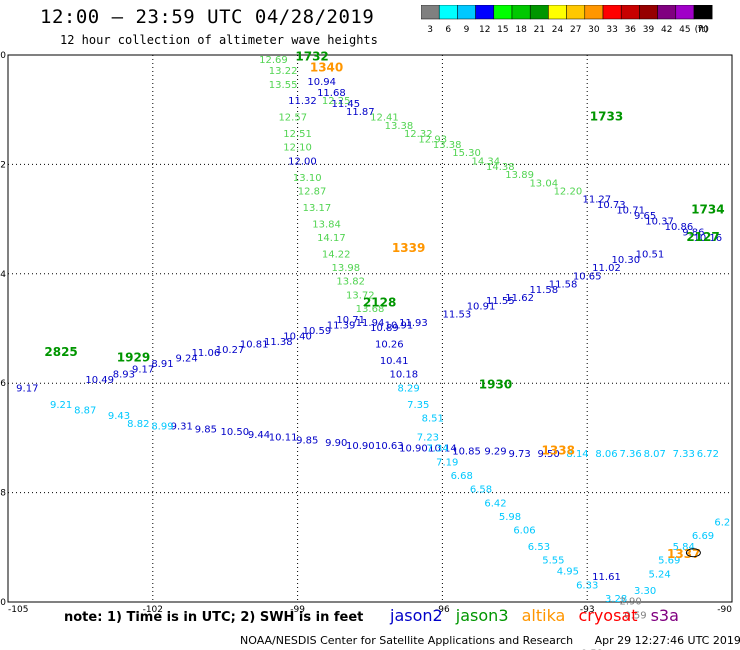 This screenshot has width=740, height=650. Describe the element at coordinates (326, 224) in the screenshot. I see `wave-height-value: 13.84` at that location.